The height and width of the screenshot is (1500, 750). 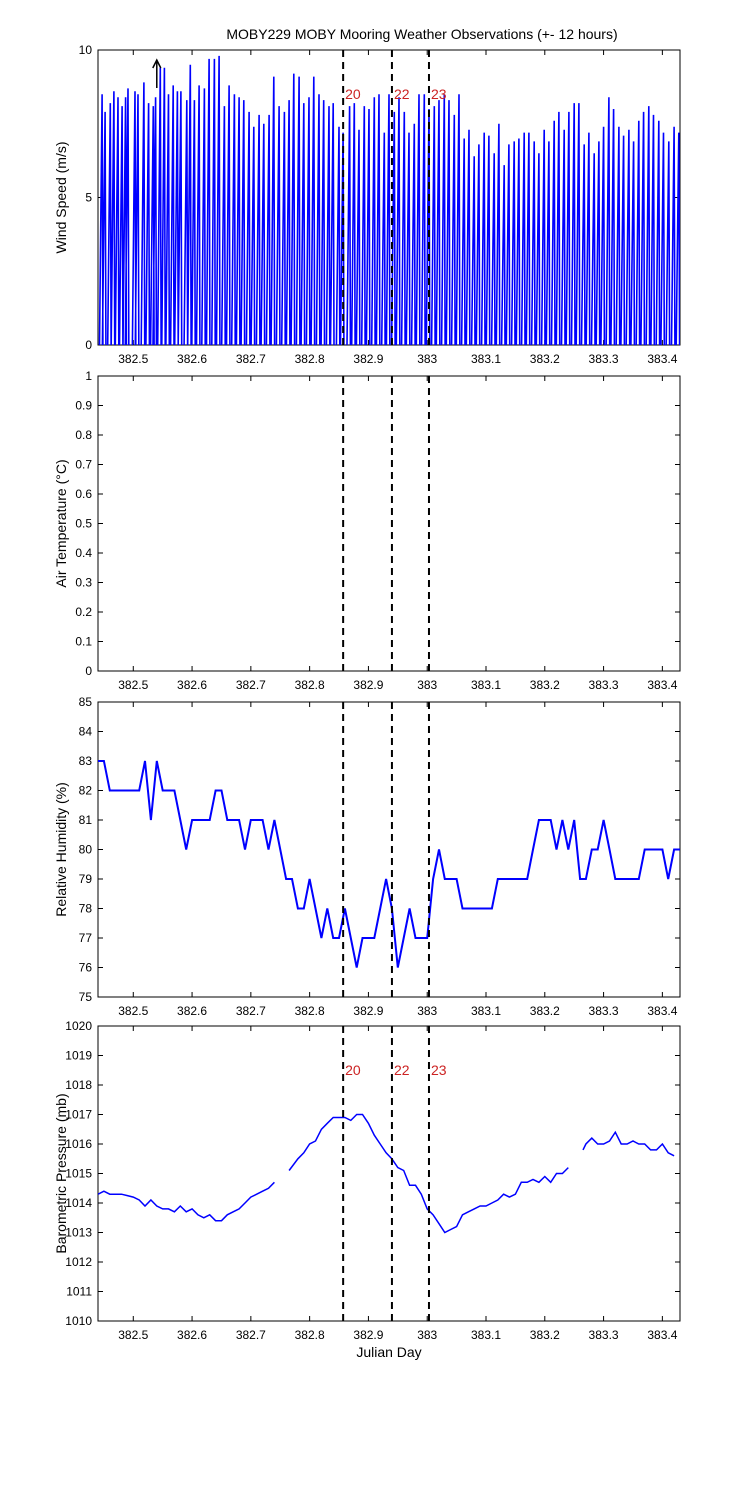 I want to click on series-line, so click(x=389, y=864).